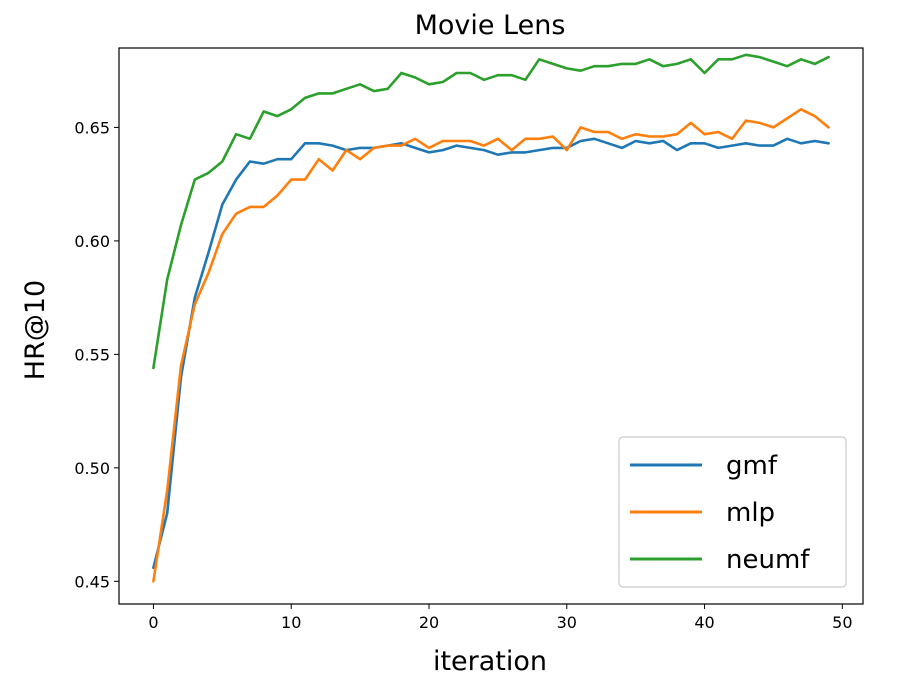 Image resolution: width=921 pixels, height=688 pixels. I want to click on y-axis: 0.45 0.50 0.55 0.60 0.65, so click(96, 354).